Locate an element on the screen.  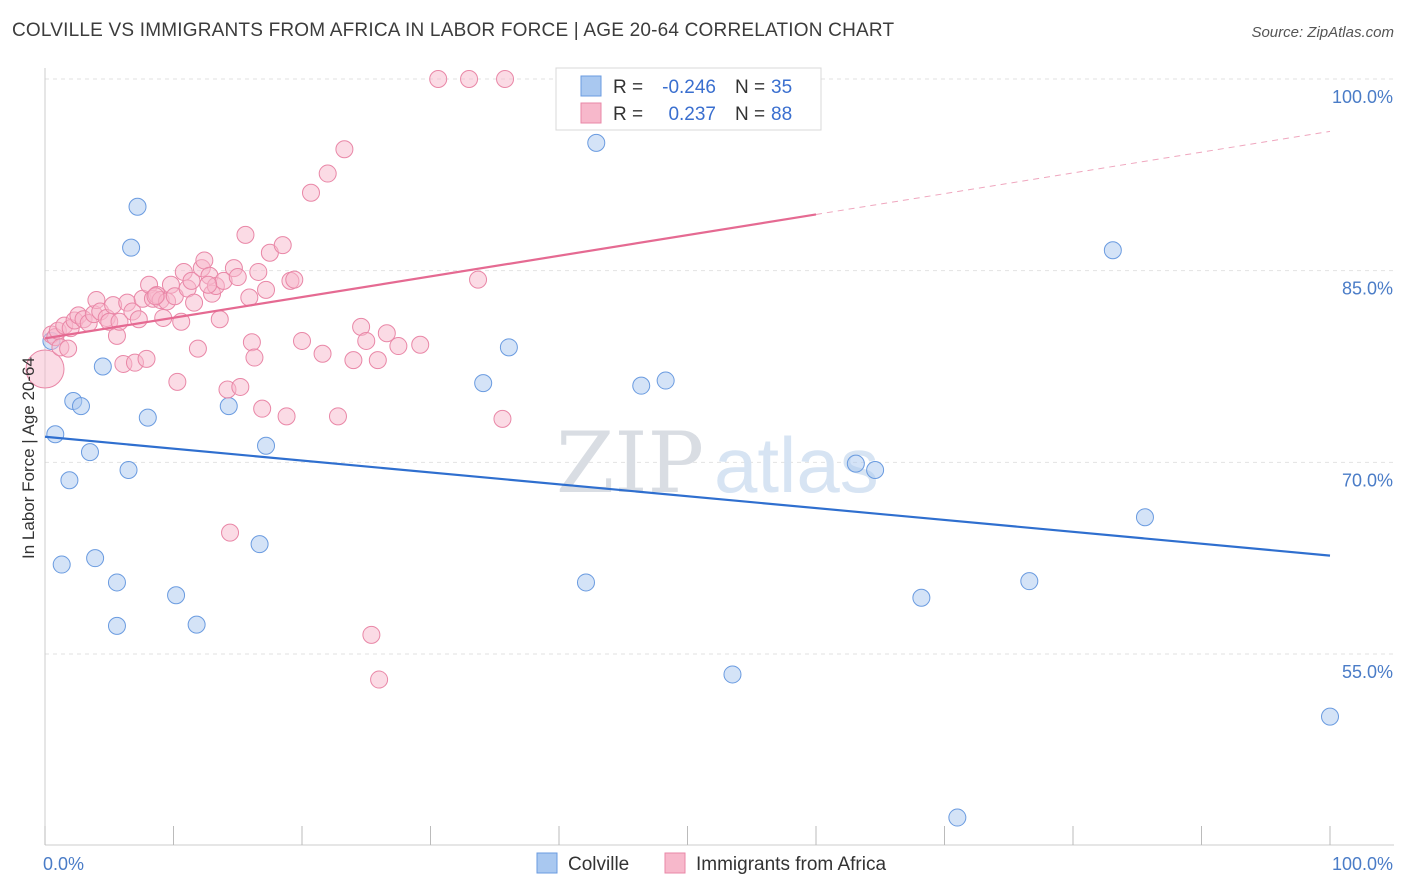
y-tick-label-70: 70.0% is located at coordinates (1367, 480).